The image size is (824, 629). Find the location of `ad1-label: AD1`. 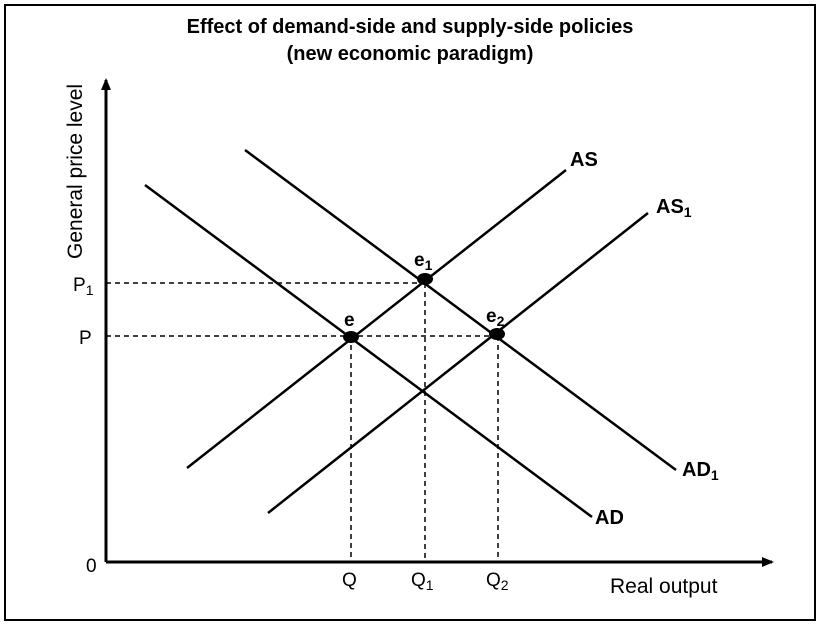

ad1-label: AD1 is located at coordinates (700, 471).